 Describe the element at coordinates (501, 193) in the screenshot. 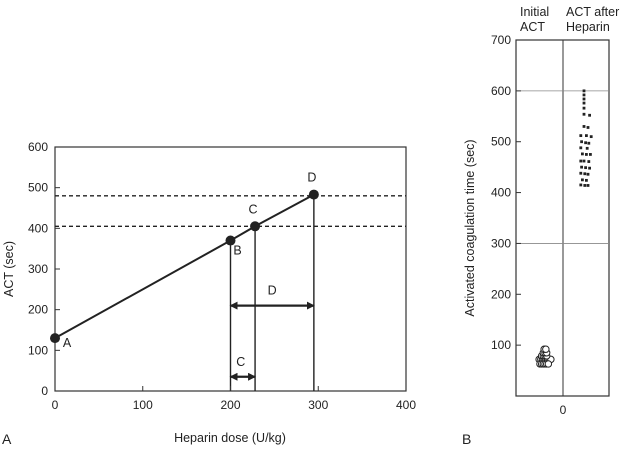

I see `panel-b-y-tick-label: 400` at that location.